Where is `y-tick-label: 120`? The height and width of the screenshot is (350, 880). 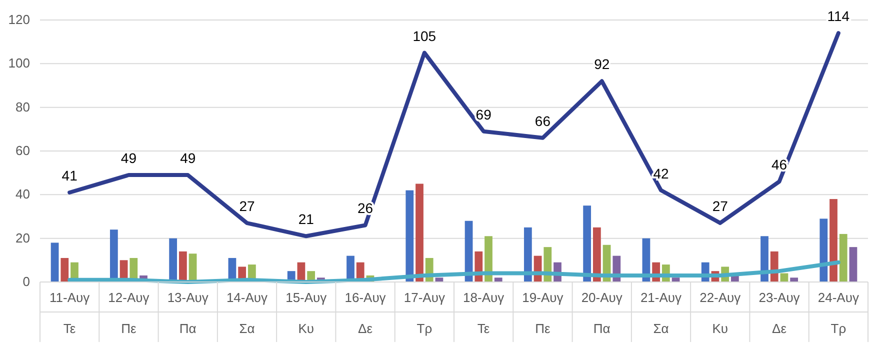
y-tick-label: 120 is located at coordinates (19, 19).